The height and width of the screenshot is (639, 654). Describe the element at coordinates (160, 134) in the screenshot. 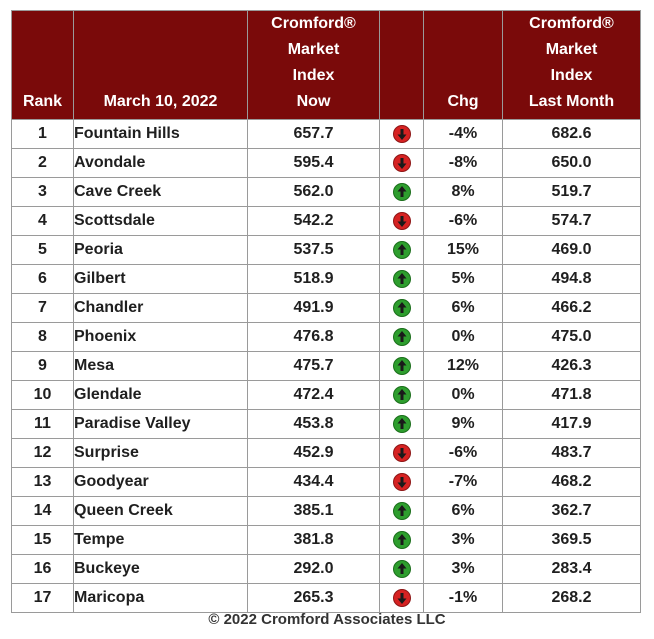

I see `city-cell: Fountain Hills` at that location.